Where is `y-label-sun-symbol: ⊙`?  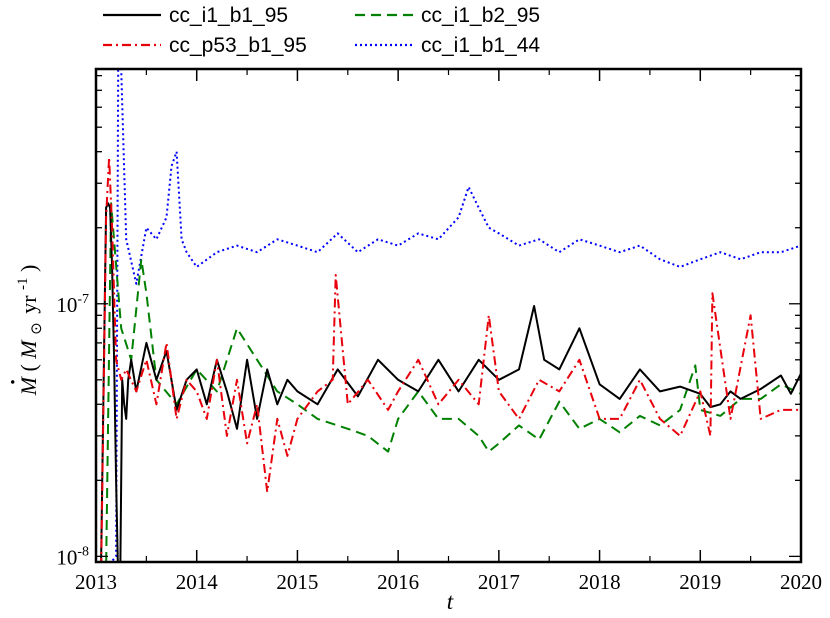
y-label-sun-symbol: ⊙ is located at coordinates (37, 328).